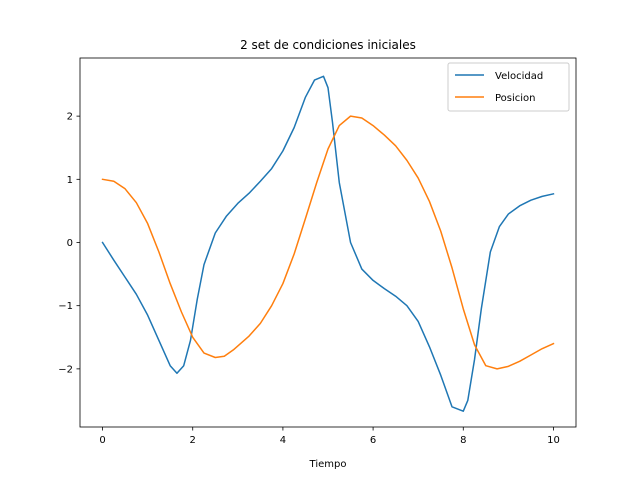  I want to click on x-tick-label: 10, so click(553, 440).